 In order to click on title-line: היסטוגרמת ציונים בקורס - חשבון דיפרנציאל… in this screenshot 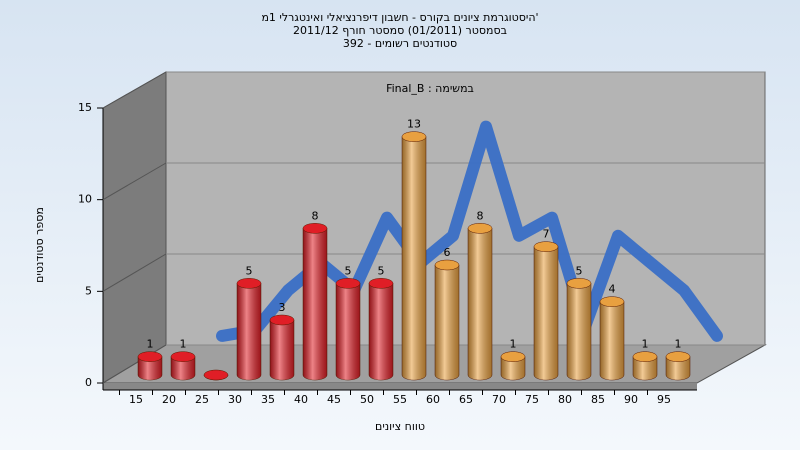, I will do `click(399, 17)`.